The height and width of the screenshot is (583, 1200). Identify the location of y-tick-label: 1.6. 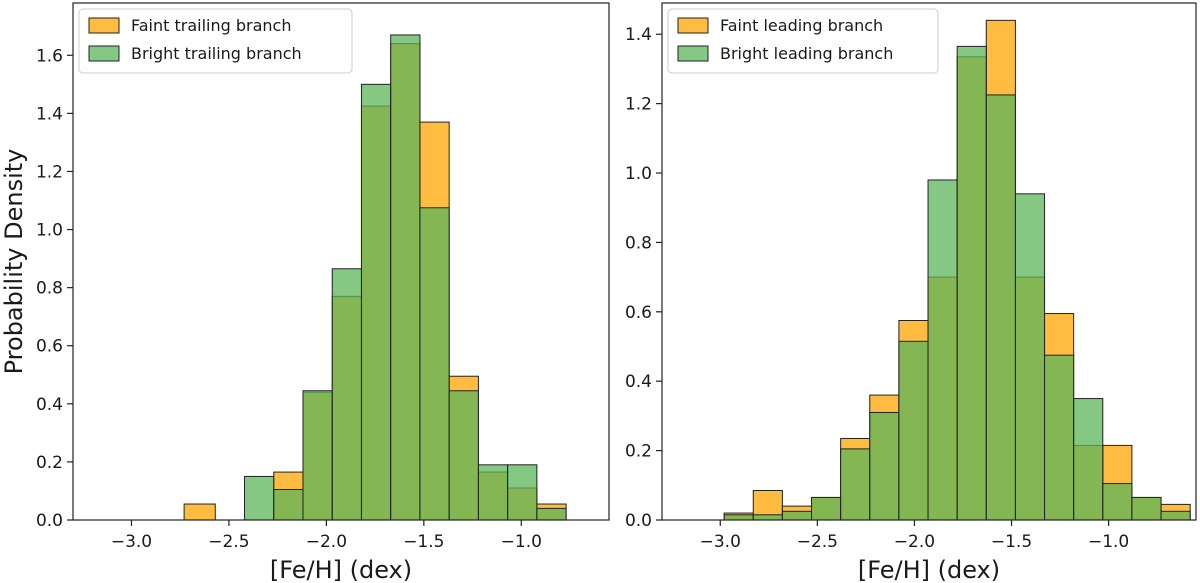
(49, 56).